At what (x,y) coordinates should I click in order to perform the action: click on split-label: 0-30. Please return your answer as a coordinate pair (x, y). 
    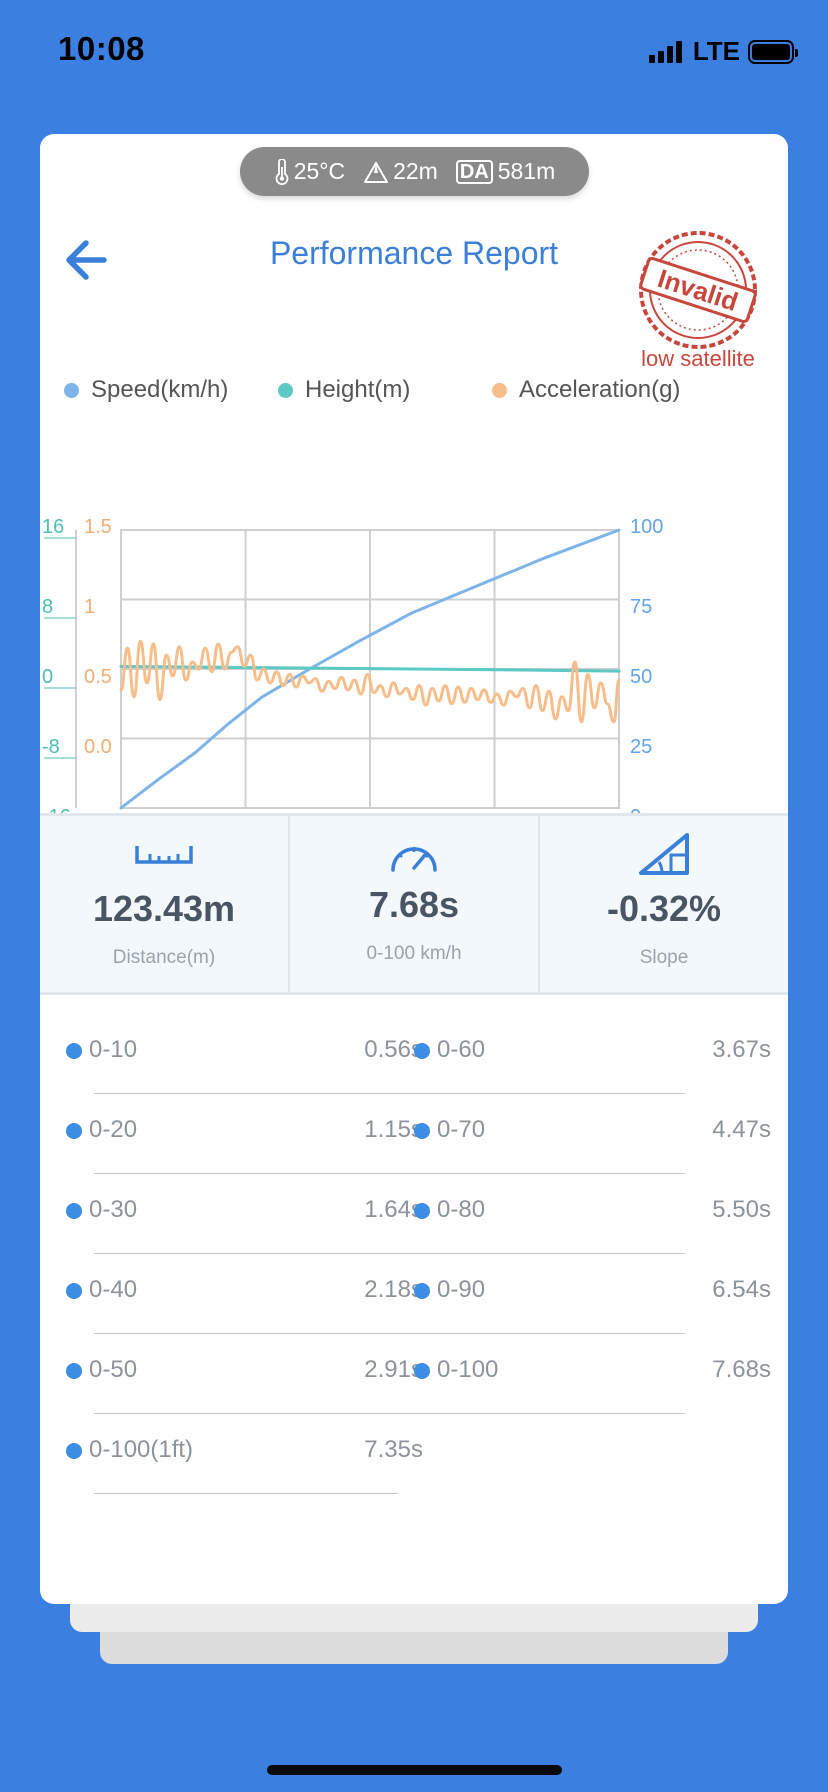
    Looking at the image, I should click on (113, 1209).